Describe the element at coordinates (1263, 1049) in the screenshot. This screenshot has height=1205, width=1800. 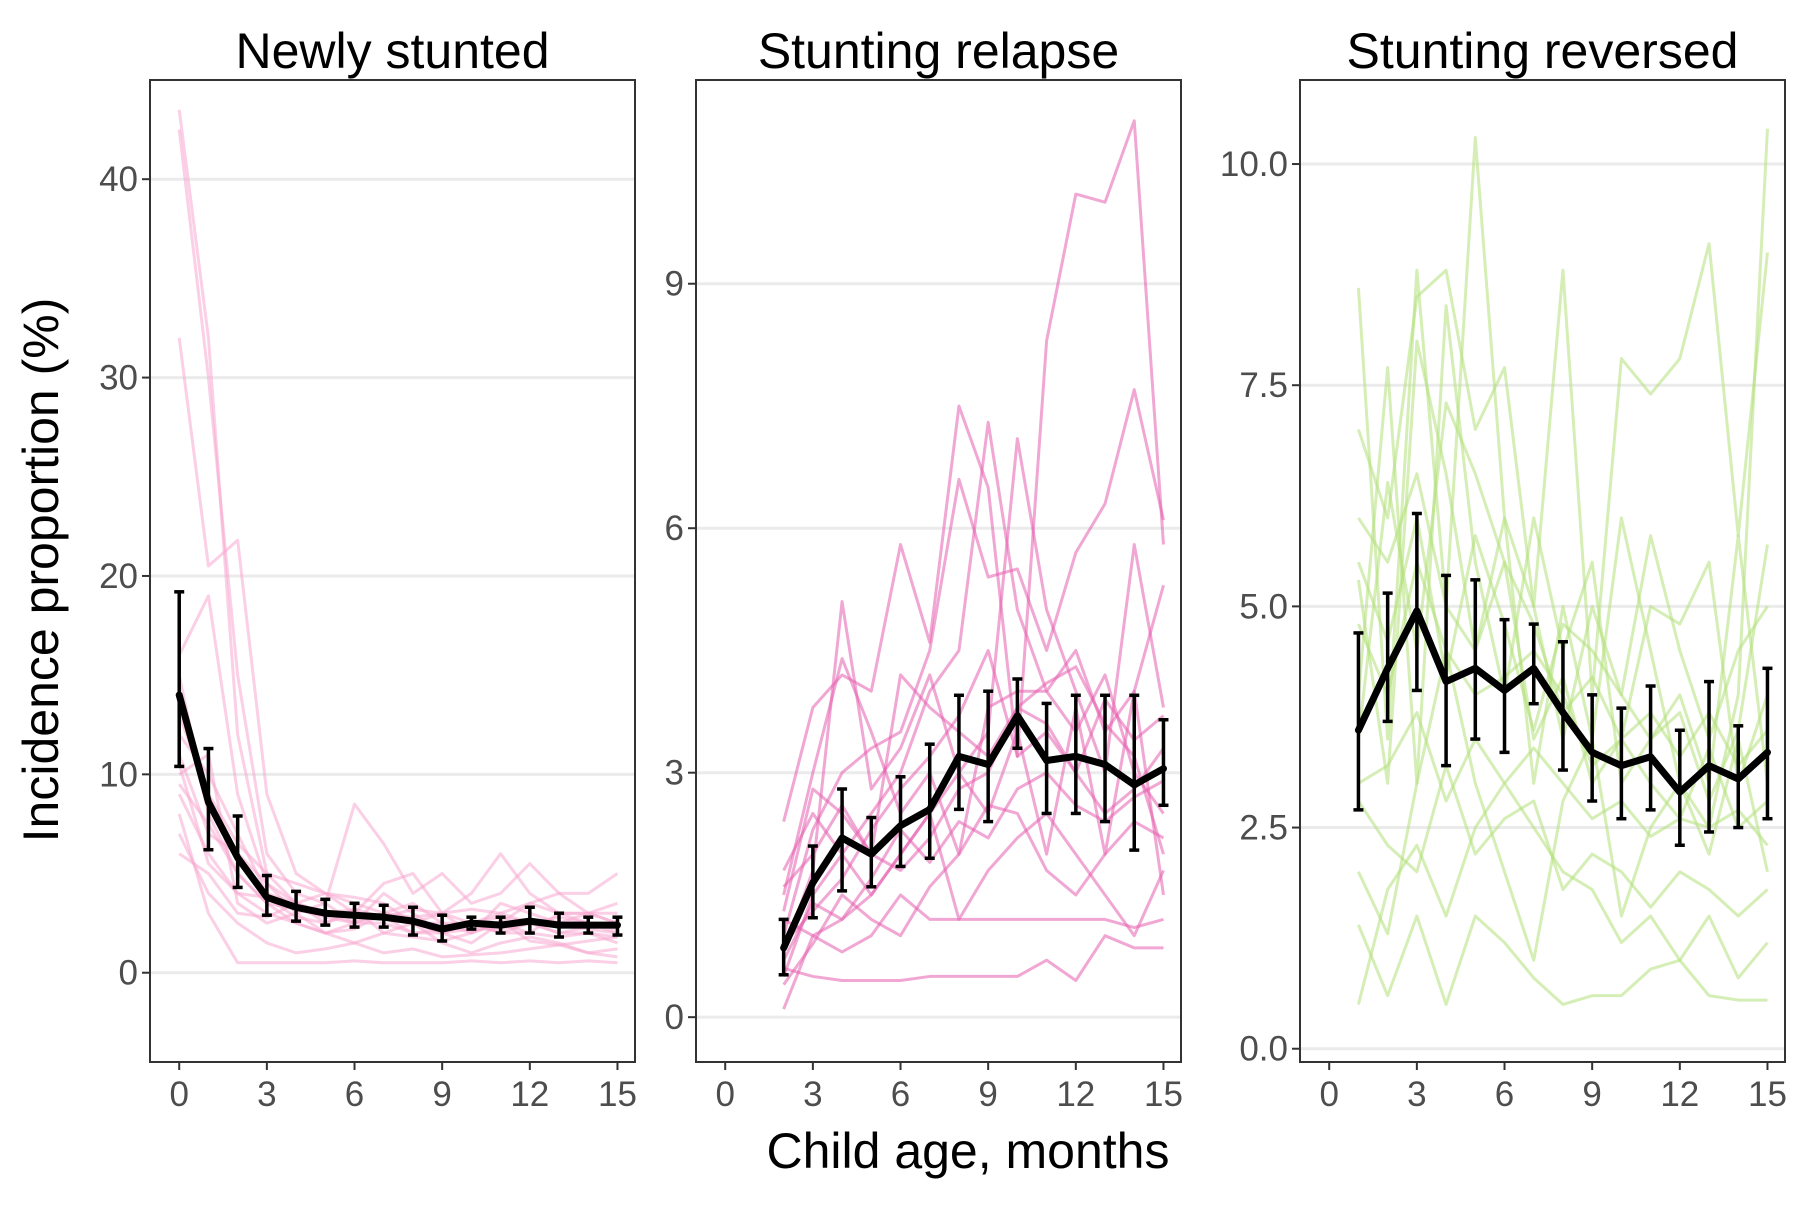
I see `y-tick-label-0: 0.0` at that location.